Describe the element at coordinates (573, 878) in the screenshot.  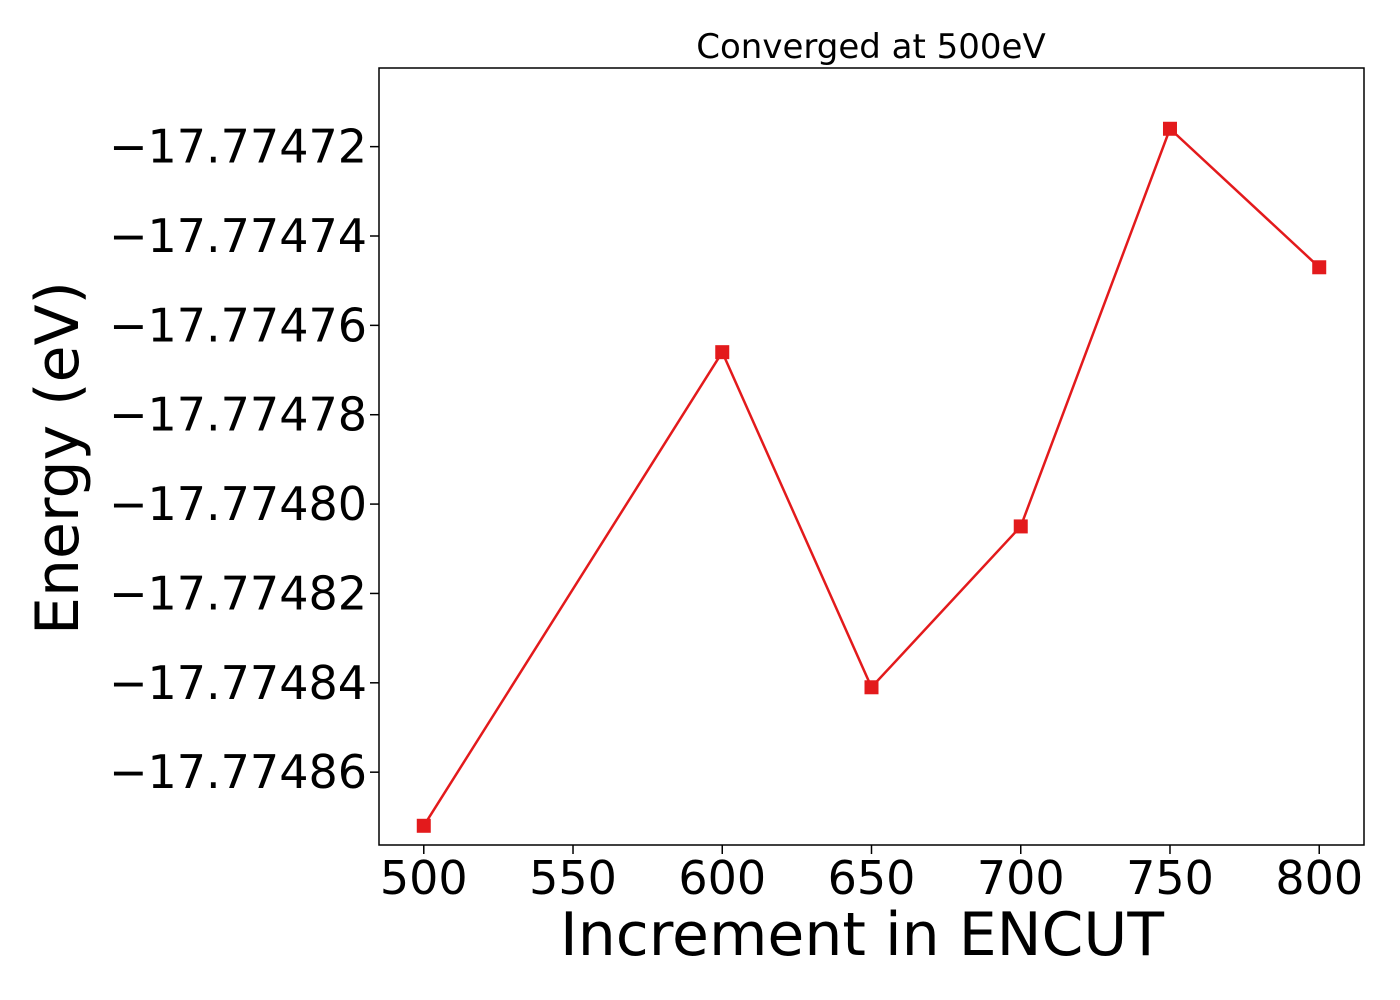
I see `x-tick-label: 550` at that location.